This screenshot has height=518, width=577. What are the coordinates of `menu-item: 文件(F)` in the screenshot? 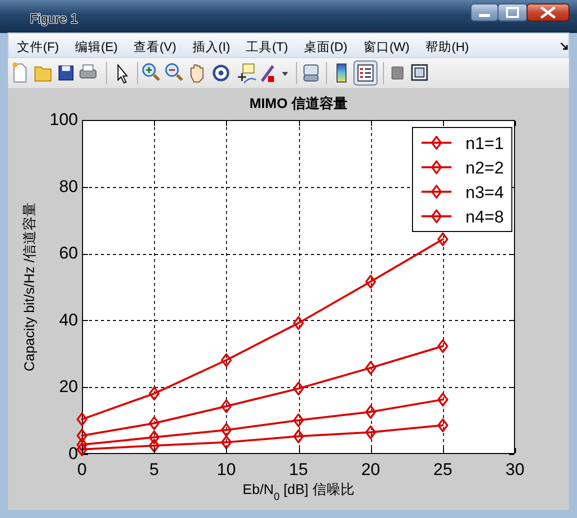 It's located at (38, 47).